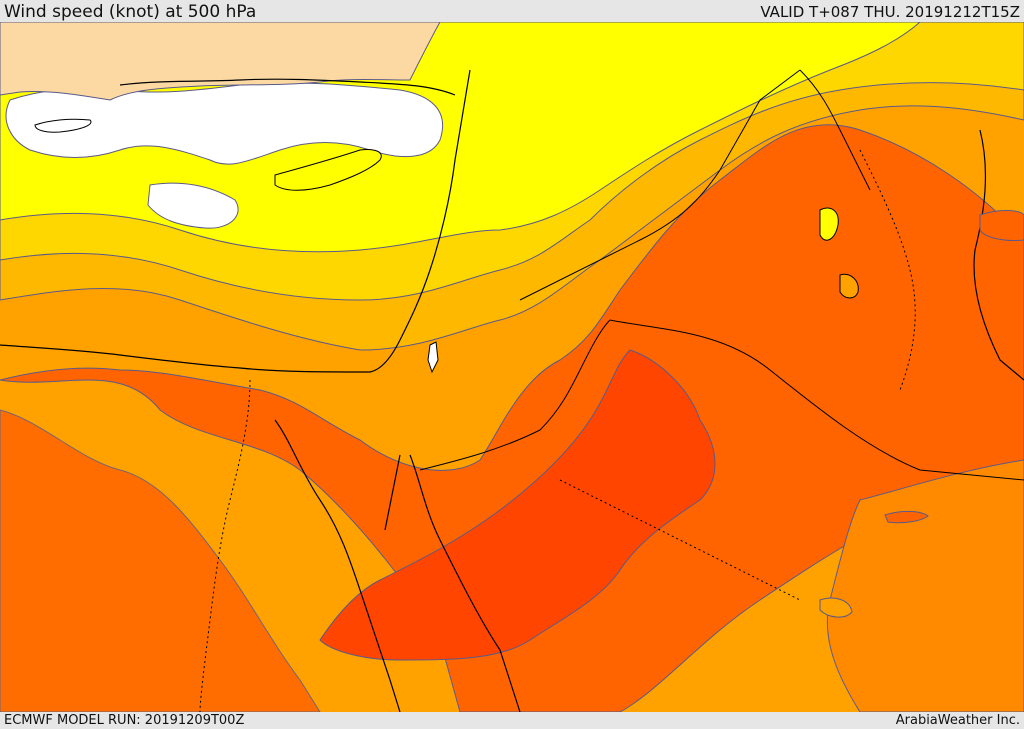 The height and width of the screenshot is (729, 1024). I want to click on credit-text: ArabiaWeather Inc., so click(957, 720).